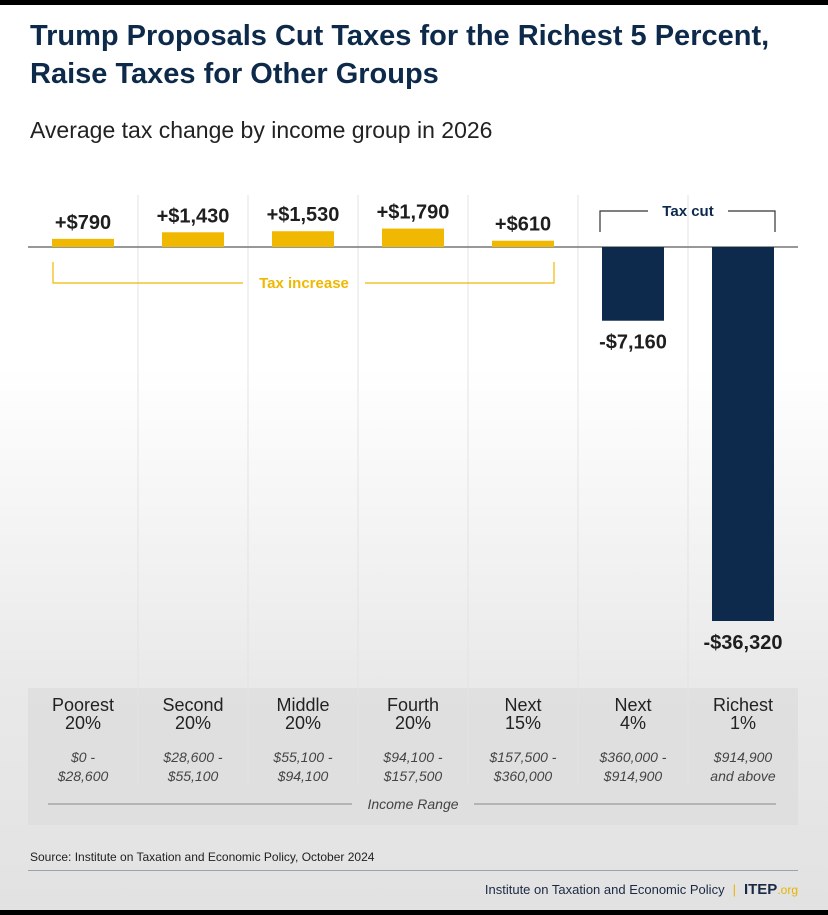 The image size is (828, 915). I want to click on category-label: Fourth, so click(413, 705).